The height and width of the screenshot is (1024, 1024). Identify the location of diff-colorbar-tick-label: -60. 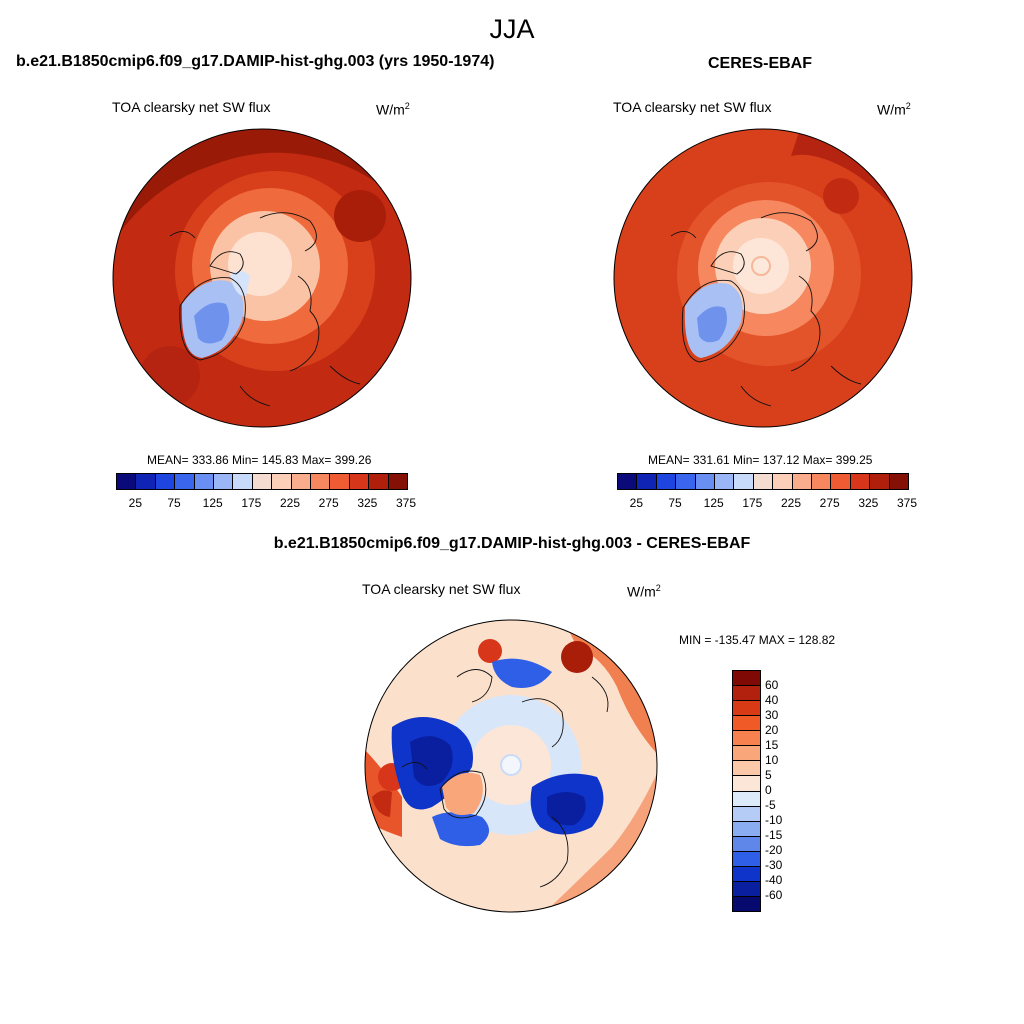
(774, 895).